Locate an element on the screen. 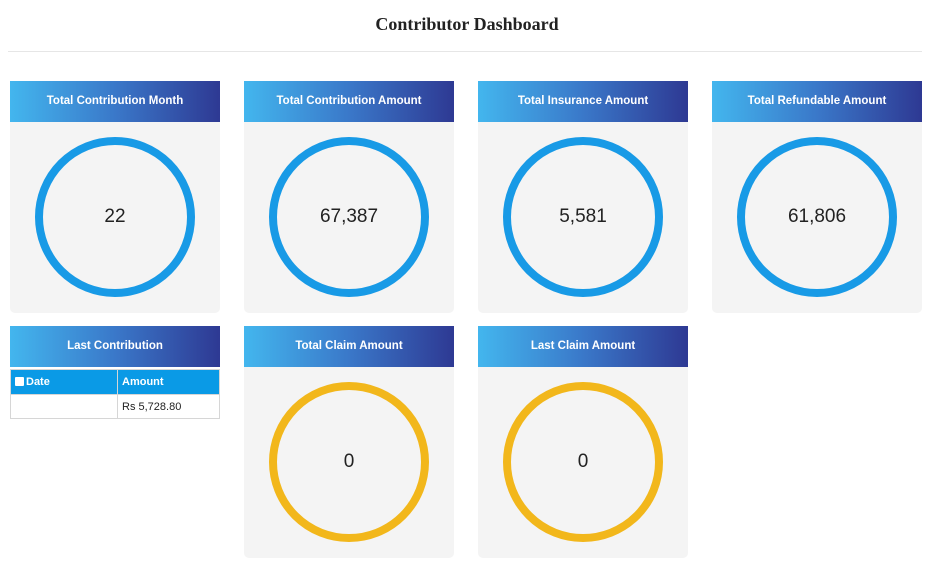 This screenshot has height=572, width=934. column-header: Date is located at coordinates (64, 382).